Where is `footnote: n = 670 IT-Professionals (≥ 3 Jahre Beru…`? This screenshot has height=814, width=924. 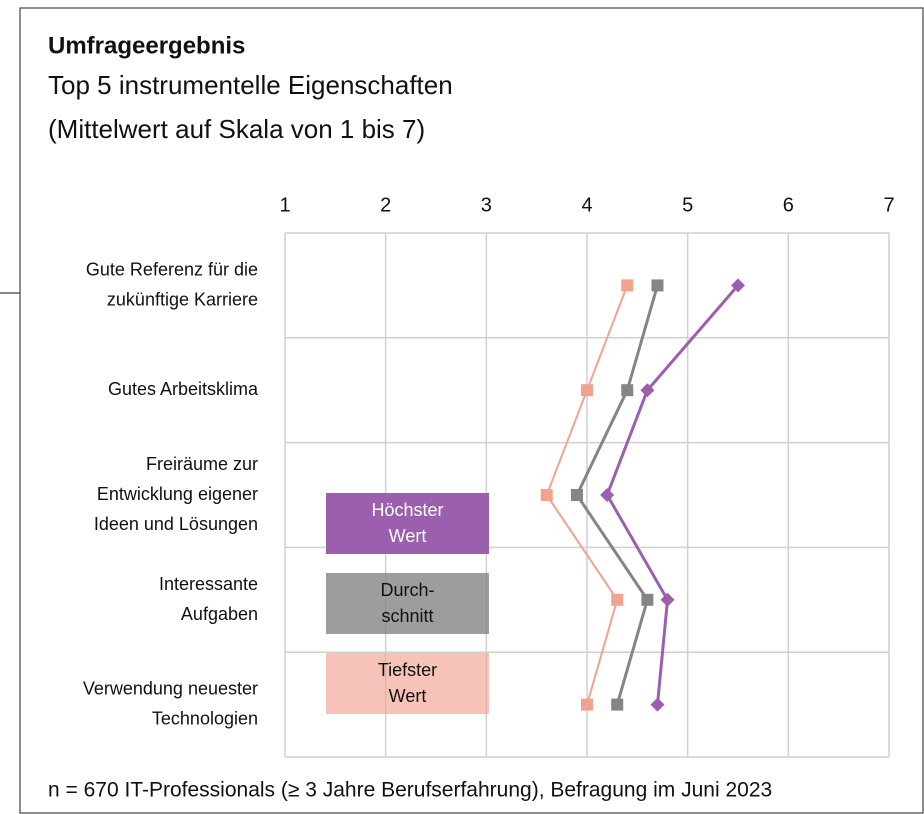
footnote: n = 670 IT-Professionals (≥ 3 Jahre Beru… is located at coordinates (410, 790).